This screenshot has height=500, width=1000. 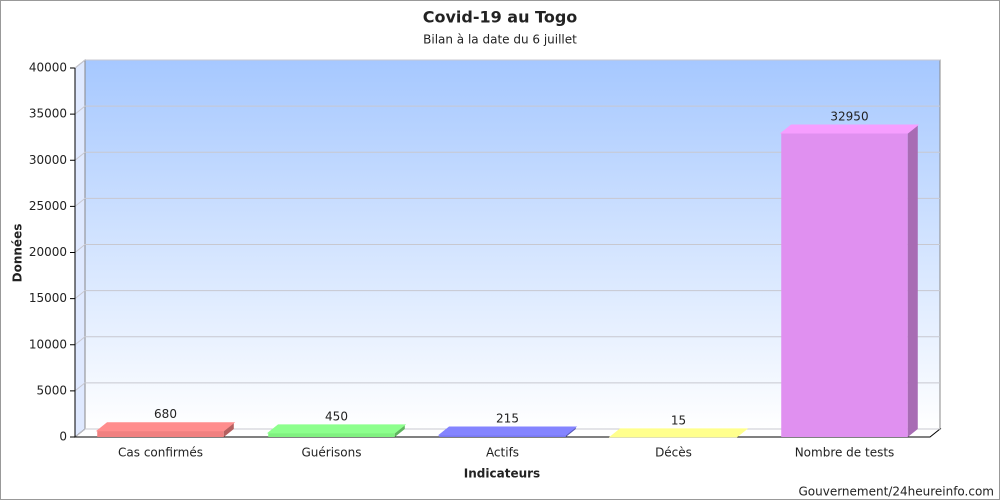 What do you see at coordinates (896, 492) in the screenshot?
I see `credit: Gouvernement/24heureinfo.com` at bounding box center [896, 492].